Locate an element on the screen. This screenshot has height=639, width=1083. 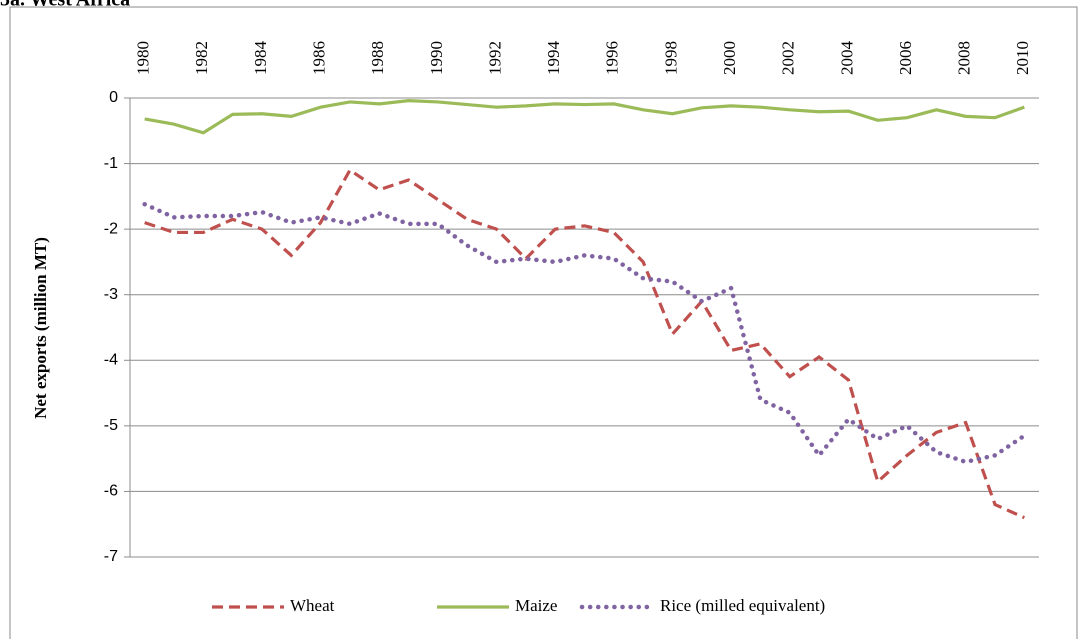
x-tick-label: 2004 is located at coordinates (846, 58).